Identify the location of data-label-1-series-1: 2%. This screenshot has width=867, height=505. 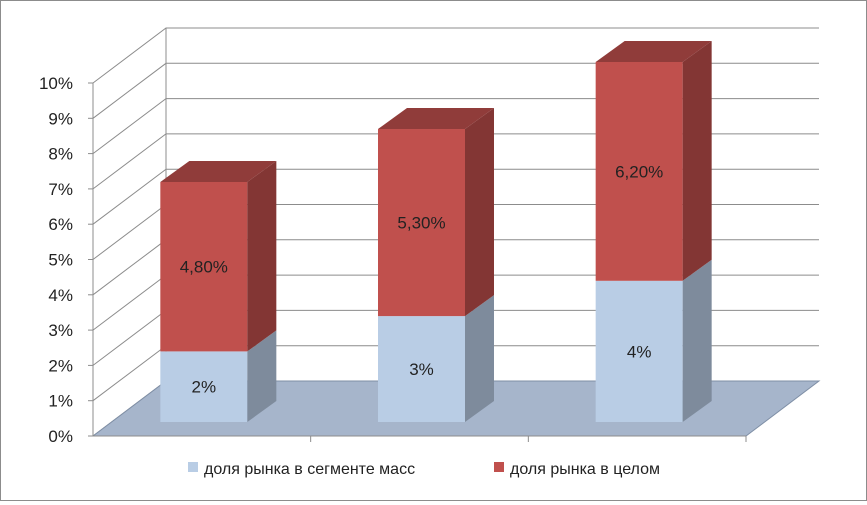
(204, 387).